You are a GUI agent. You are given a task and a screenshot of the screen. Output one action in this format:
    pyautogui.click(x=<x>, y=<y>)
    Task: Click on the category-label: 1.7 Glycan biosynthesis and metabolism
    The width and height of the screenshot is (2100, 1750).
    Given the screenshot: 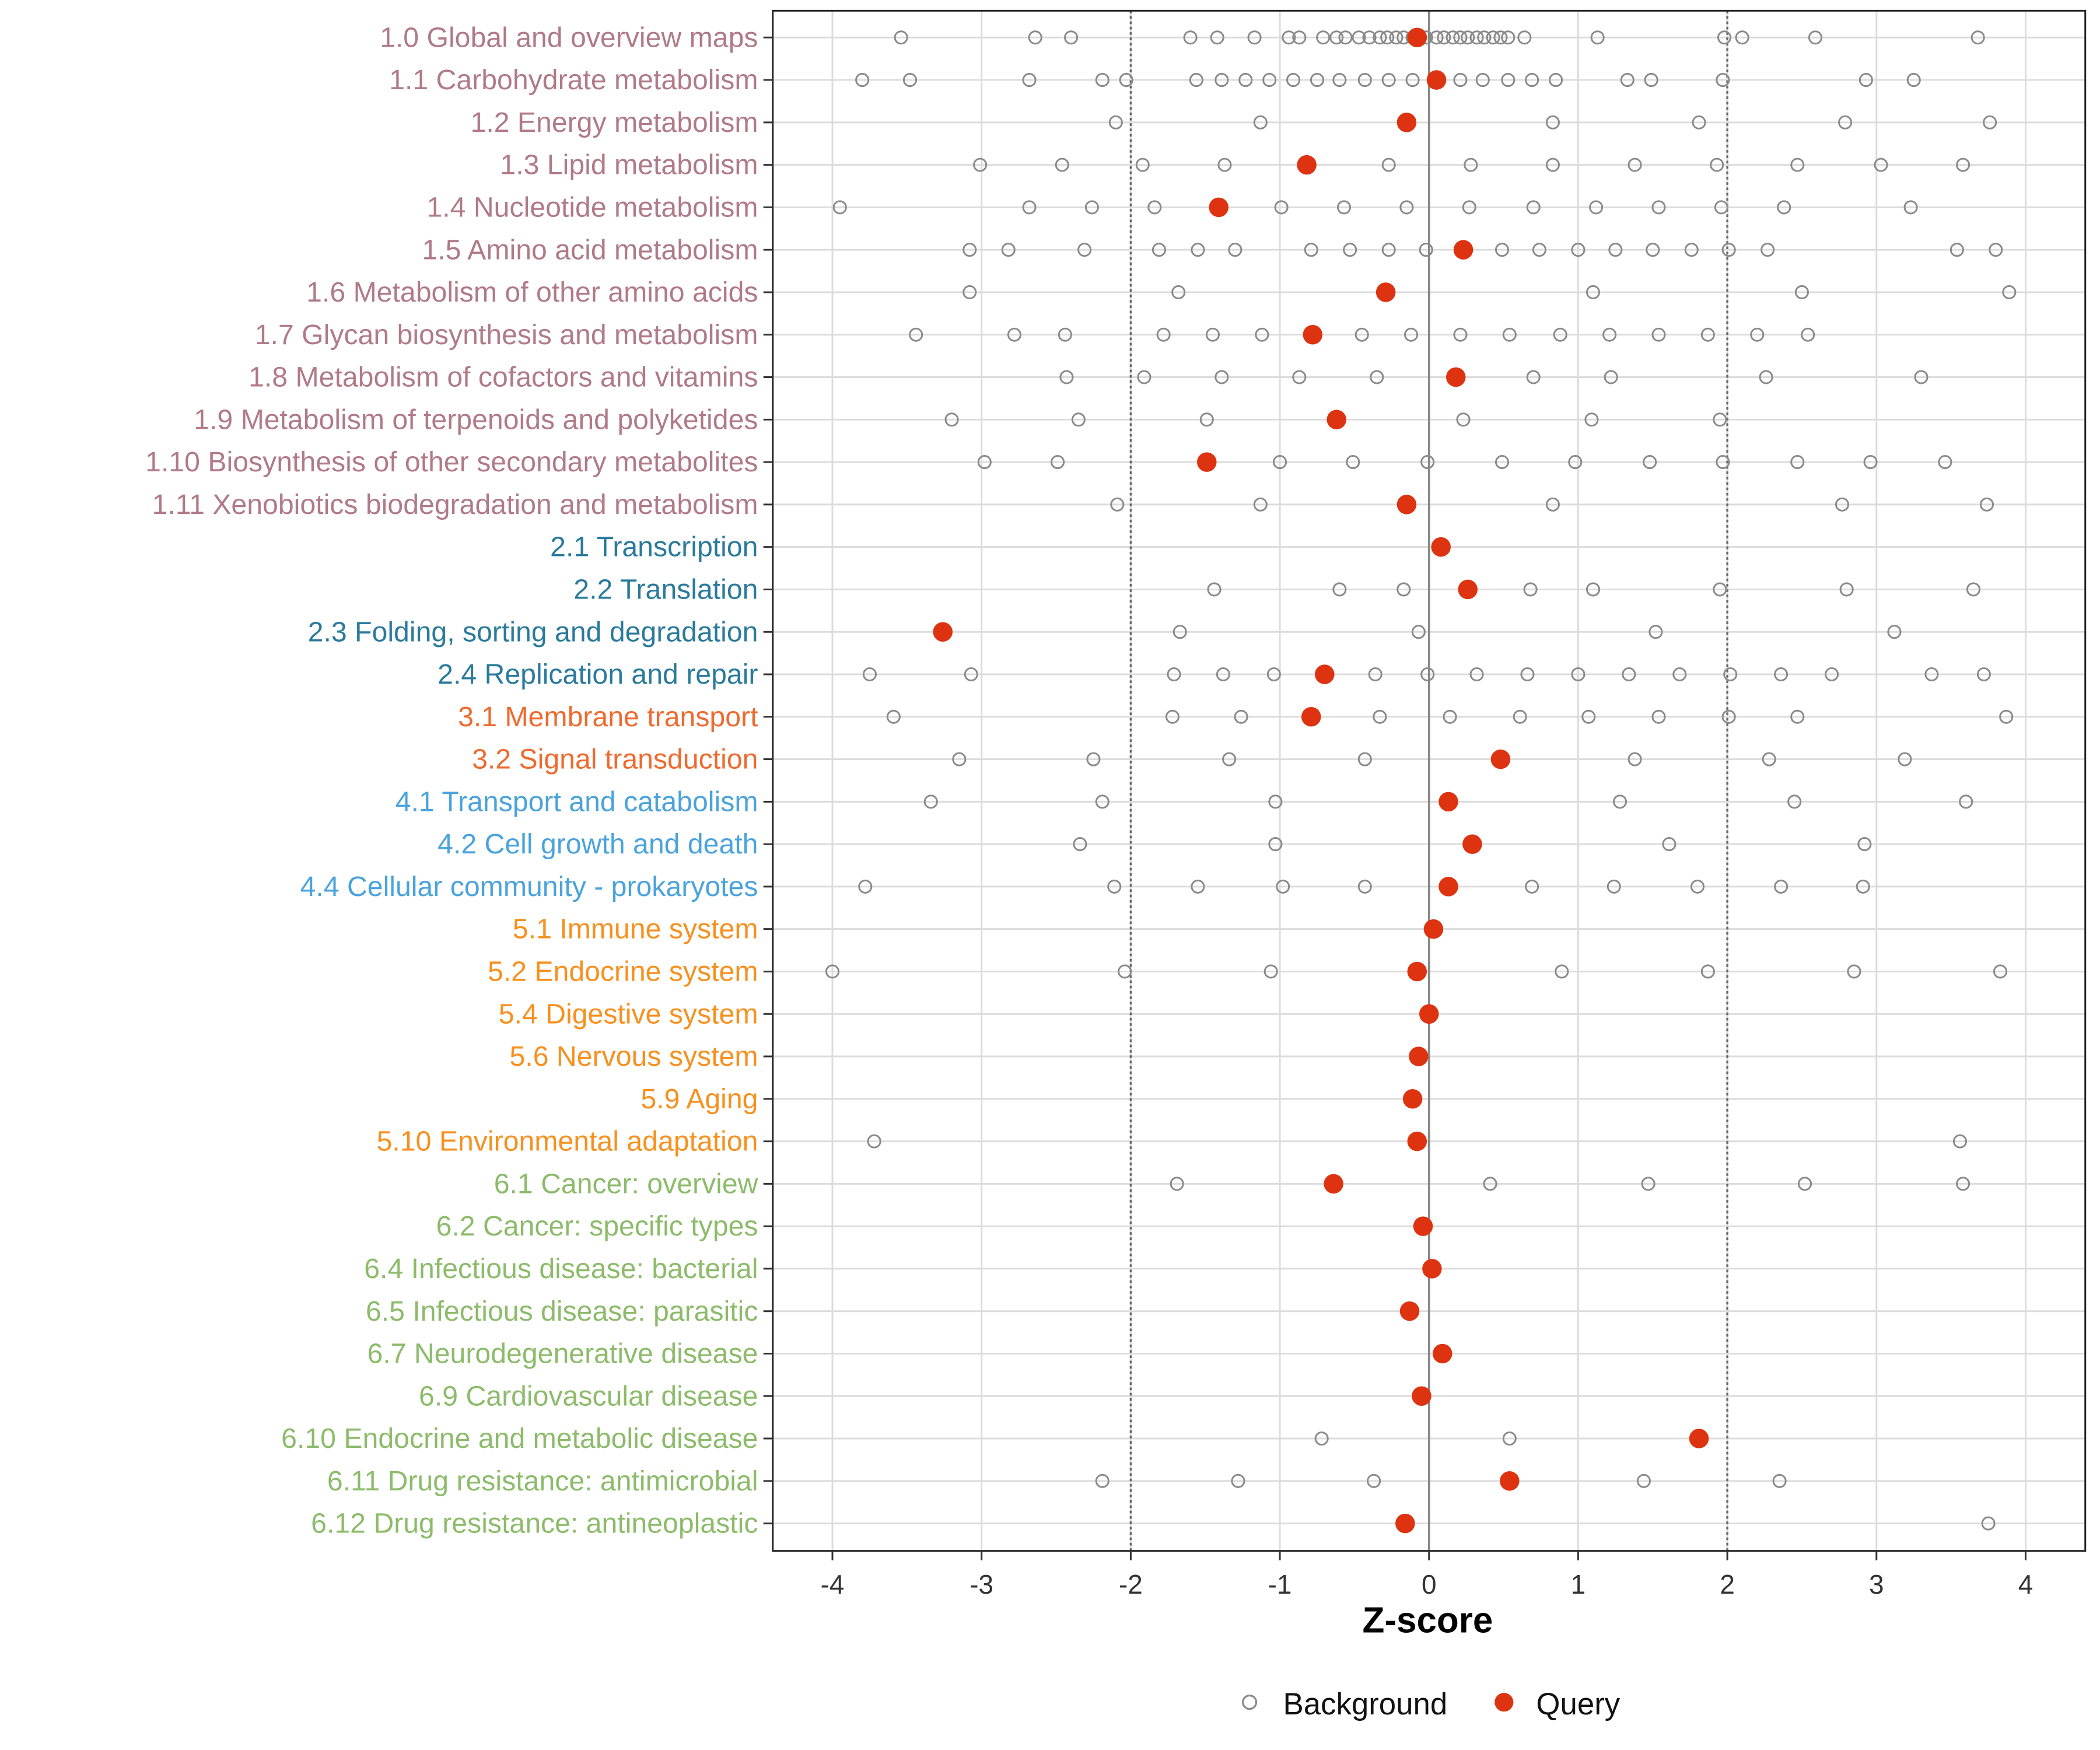 What is the action you would take?
    pyautogui.click(x=506, y=335)
    